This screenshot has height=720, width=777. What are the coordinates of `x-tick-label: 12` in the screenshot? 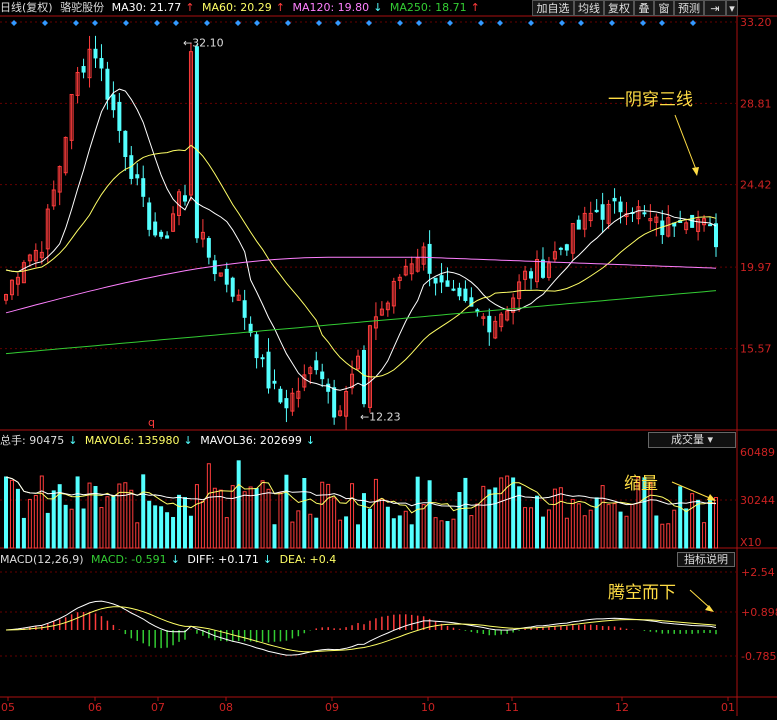 It's located at (622, 707).